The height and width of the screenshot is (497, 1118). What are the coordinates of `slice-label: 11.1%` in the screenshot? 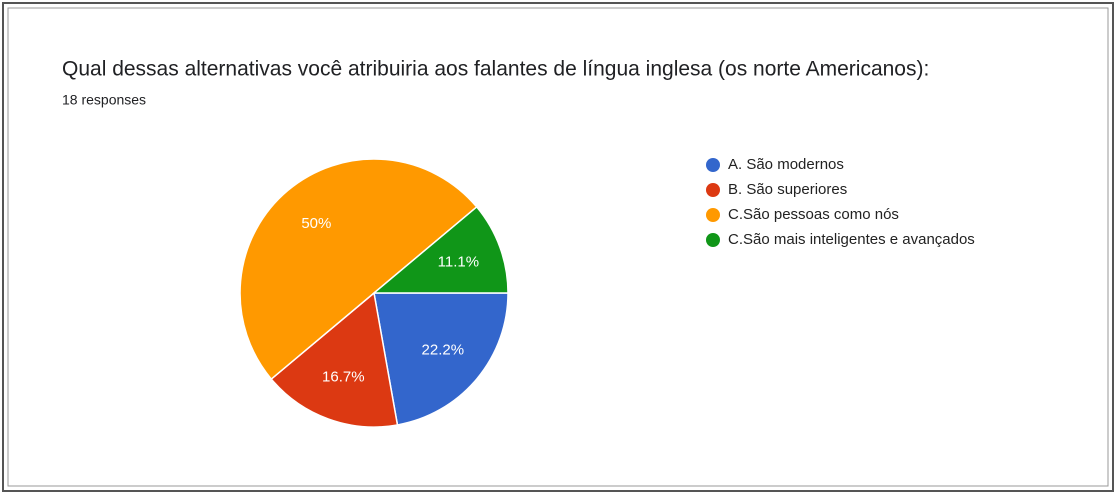 It's located at (458, 261).